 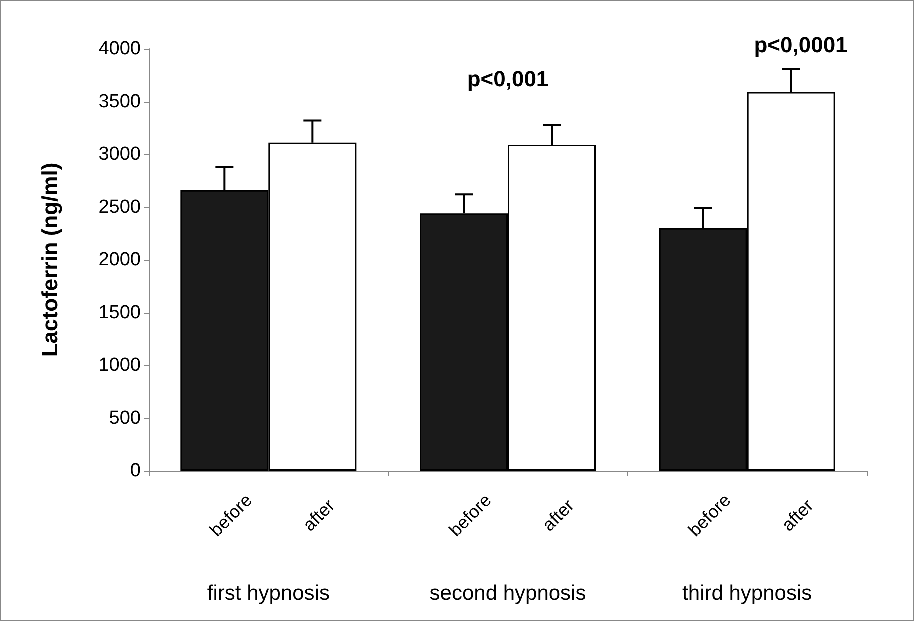 I want to click on y-tick-label: 500, so click(x=125, y=418).